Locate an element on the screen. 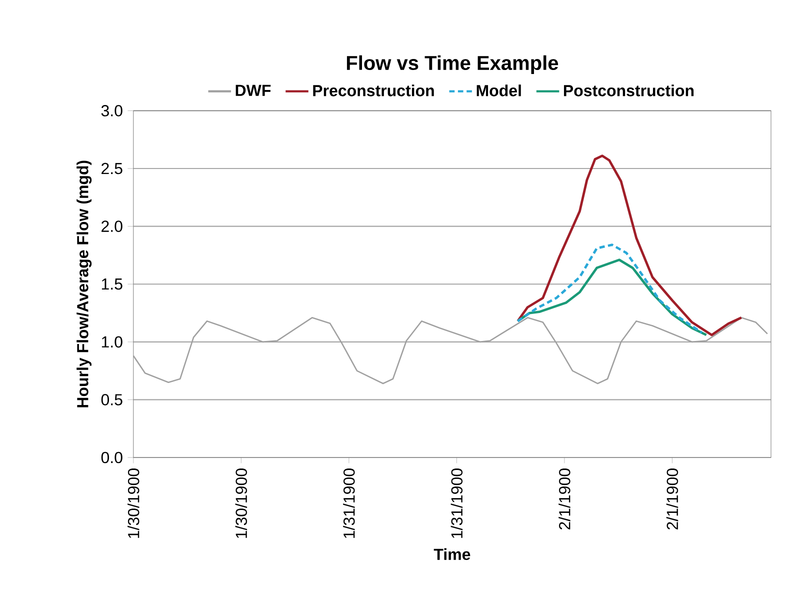 The height and width of the screenshot is (606, 791). x-axis-title: Time is located at coordinates (452, 554).